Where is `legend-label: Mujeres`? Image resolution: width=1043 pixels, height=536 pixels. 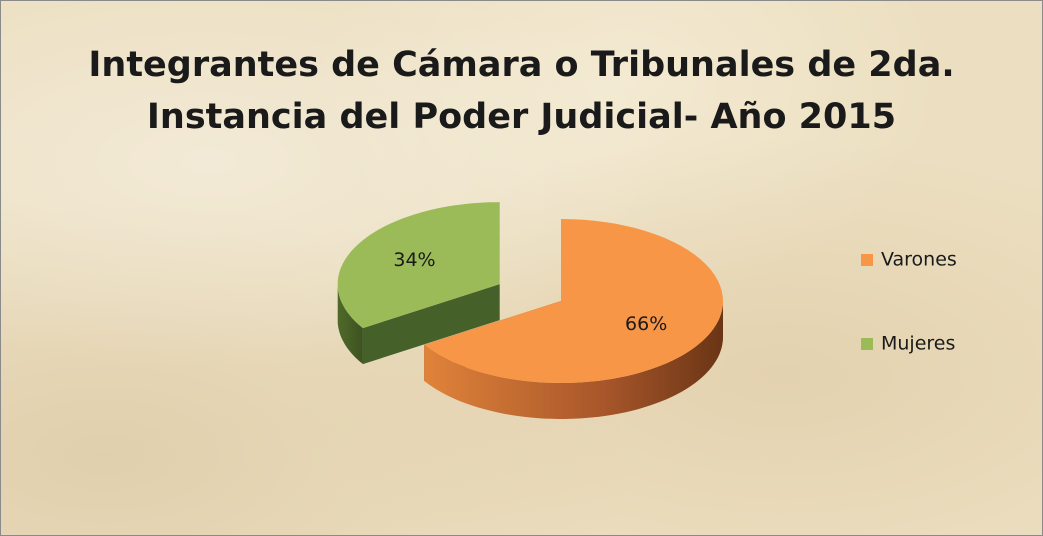 legend-label: Mujeres is located at coordinates (918, 344).